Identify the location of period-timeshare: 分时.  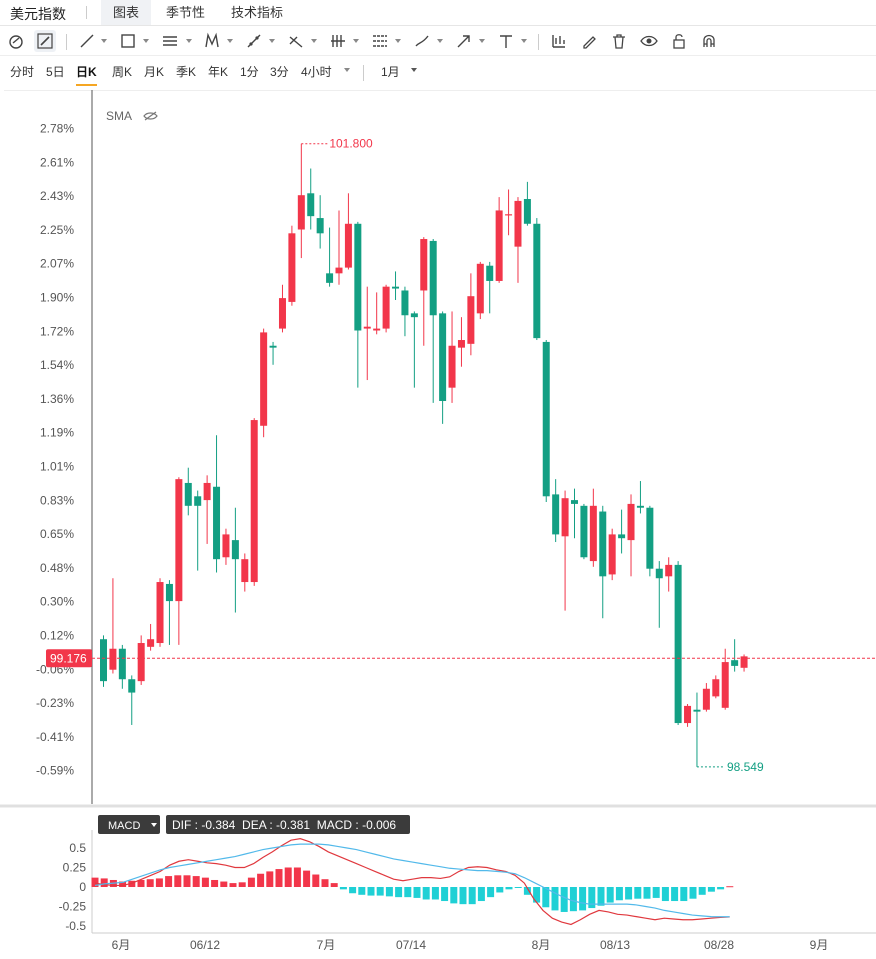
(22, 72).